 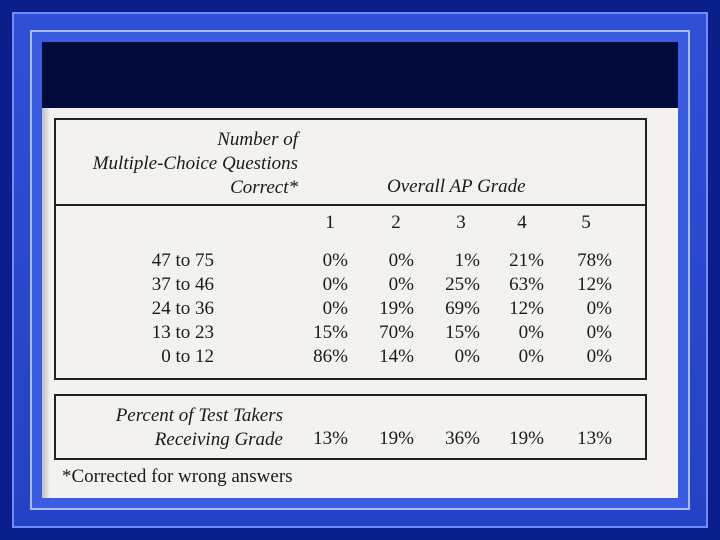 What do you see at coordinates (462, 284) in the screenshot?
I see `table-cell: 25%` at bounding box center [462, 284].